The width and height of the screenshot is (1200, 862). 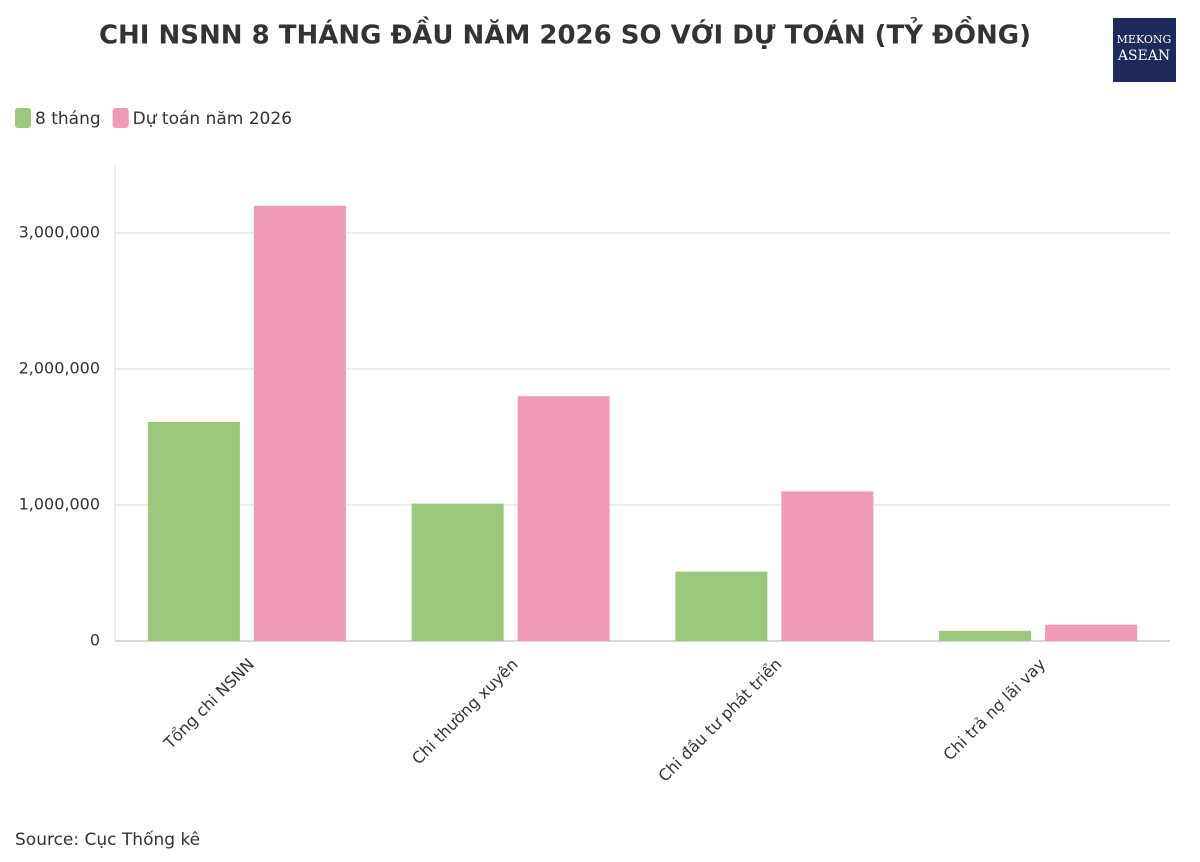 I want to click on y-tick-label: 2,000,000, so click(x=59, y=368).